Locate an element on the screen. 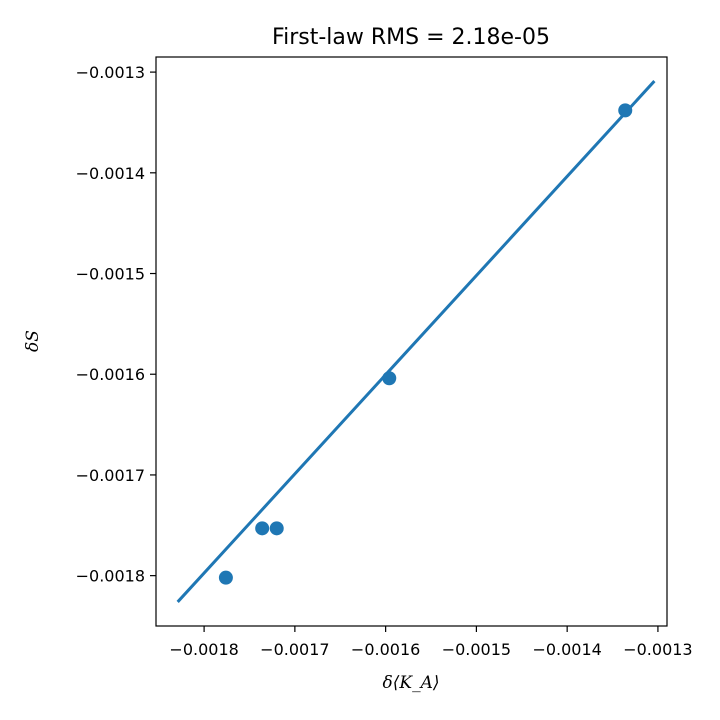 The image size is (720, 720). y-tick-label: −0.0016 is located at coordinates (110, 374).